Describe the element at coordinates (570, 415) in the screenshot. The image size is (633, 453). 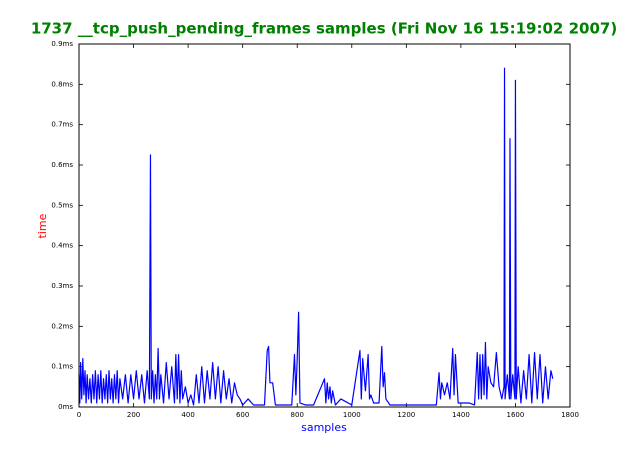
I see `x-tick-label: 1800` at that location.